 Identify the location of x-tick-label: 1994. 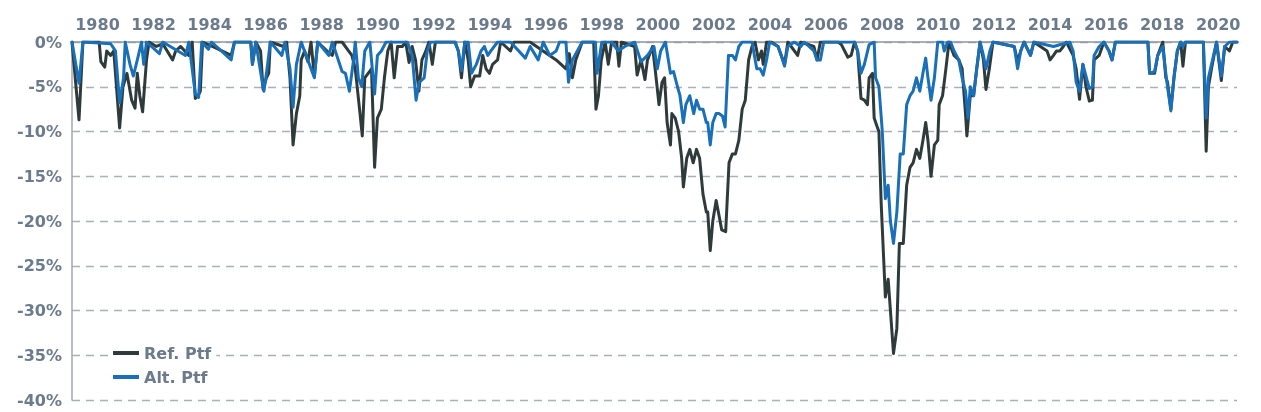
(490, 24).